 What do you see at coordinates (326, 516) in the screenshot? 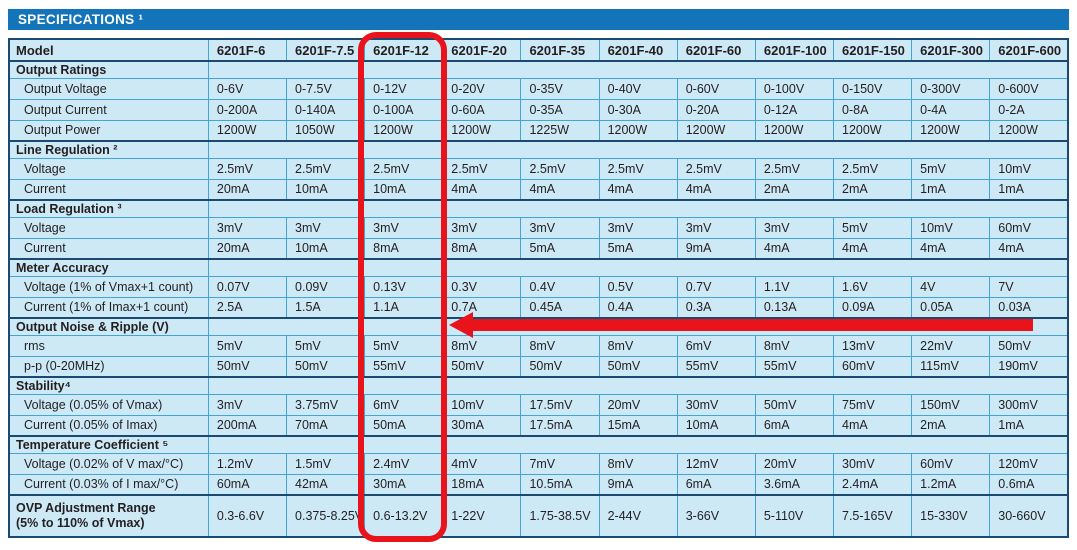
I see `ovp-value-cell: 0.375-8.25V` at bounding box center [326, 516].